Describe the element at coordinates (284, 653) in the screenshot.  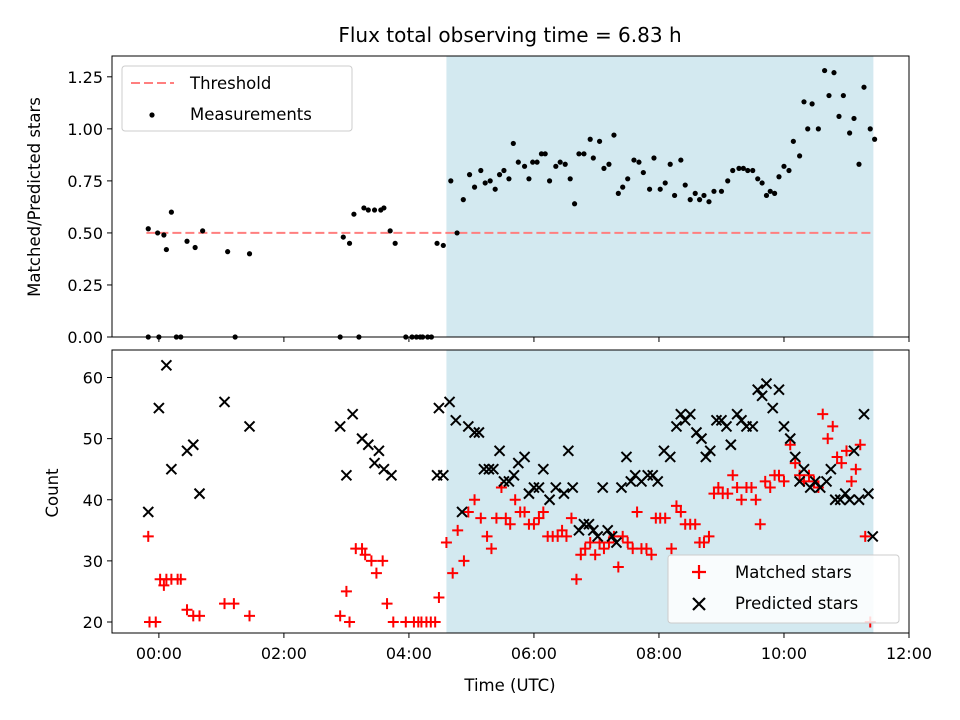
I see `x-tick-label: 02:00` at that location.